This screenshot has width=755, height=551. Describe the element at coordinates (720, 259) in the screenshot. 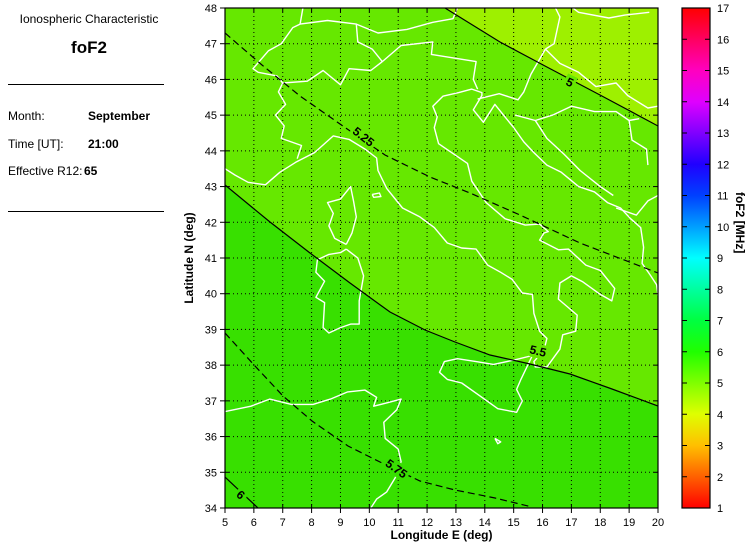

I see `colorbar-tick-label: 9` at that location.